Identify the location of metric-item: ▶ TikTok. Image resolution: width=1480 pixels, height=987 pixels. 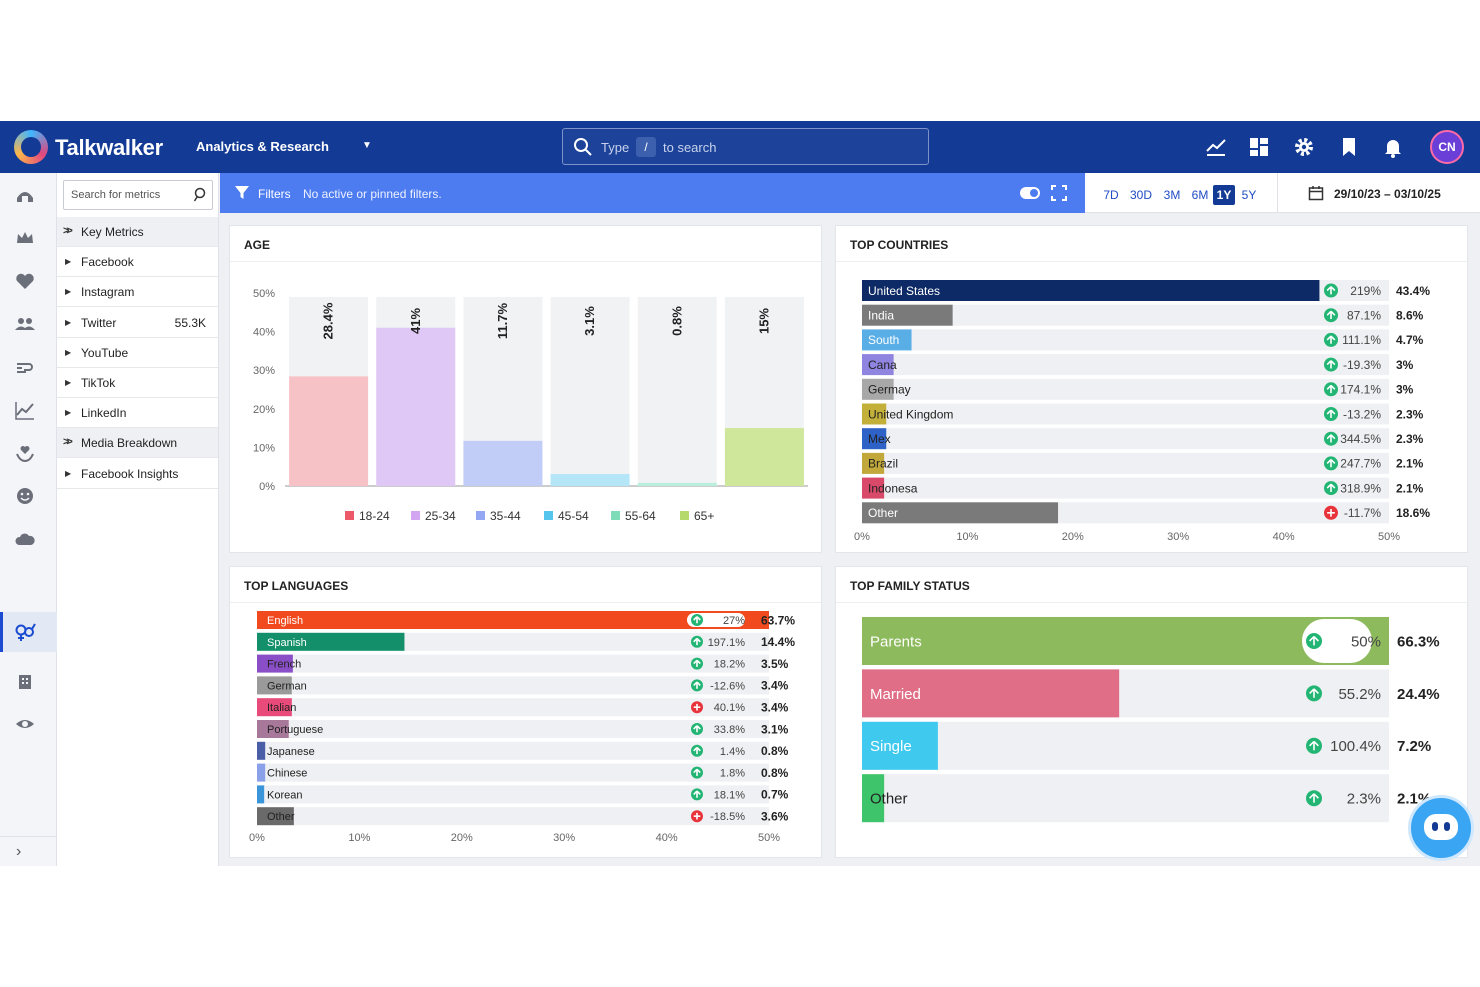
(137, 383).